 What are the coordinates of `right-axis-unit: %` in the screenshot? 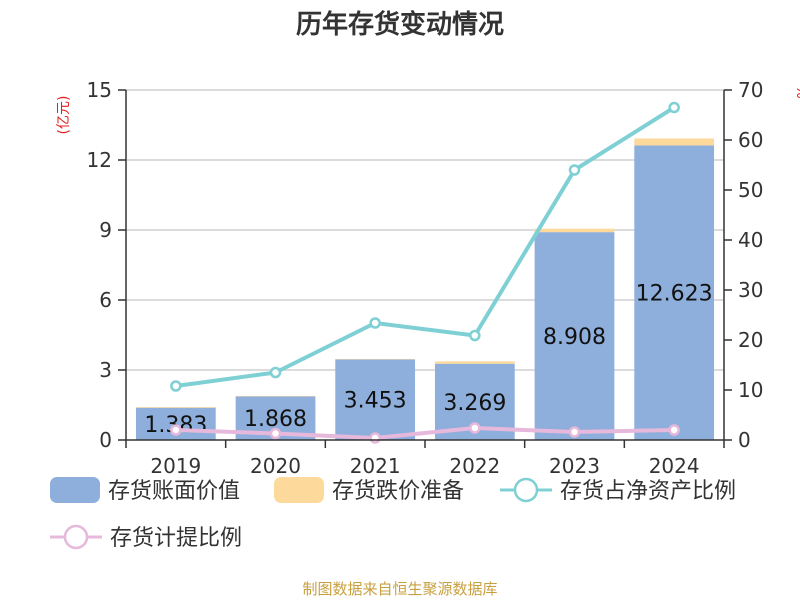 It's located at (796, 91).